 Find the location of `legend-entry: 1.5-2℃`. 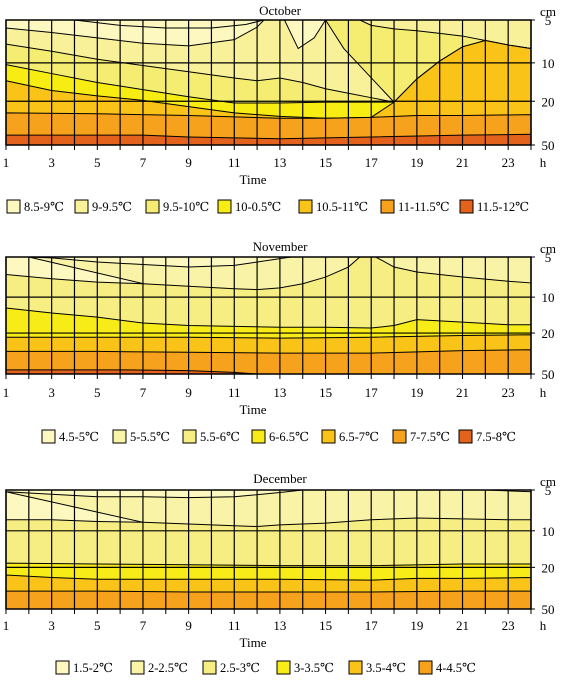

legend-entry: 1.5-2℃ is located at coordinates (84, 667).